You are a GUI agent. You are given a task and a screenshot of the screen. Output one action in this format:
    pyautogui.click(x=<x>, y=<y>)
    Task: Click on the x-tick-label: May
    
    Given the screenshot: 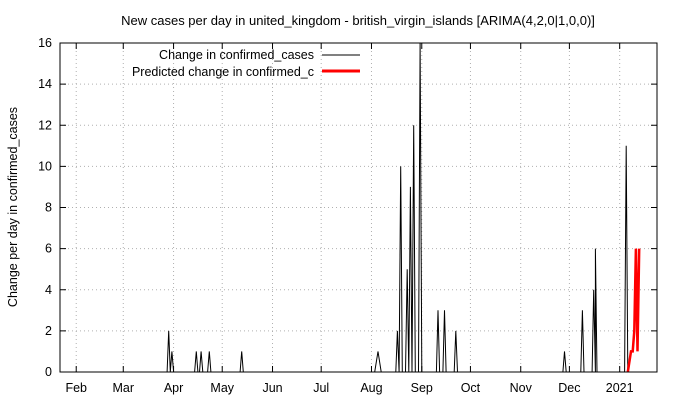 What is the action you would take?
    pyautogui.click(x=222, y=388)
    